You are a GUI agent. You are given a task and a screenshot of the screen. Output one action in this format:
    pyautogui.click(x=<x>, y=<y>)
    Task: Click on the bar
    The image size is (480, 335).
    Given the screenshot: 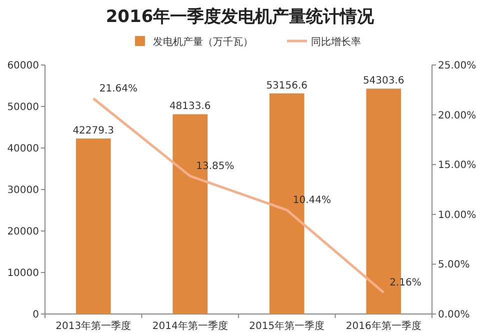 What is the action you would take?
    pyautogui.click(x=93, y=226)
    